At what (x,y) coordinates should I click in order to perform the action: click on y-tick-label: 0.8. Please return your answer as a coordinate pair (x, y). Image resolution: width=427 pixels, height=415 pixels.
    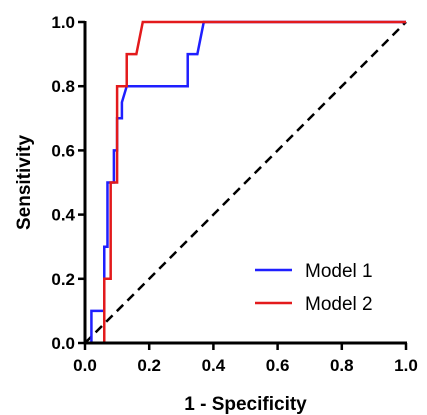
    Looking at the image, I should click on (63, 86).